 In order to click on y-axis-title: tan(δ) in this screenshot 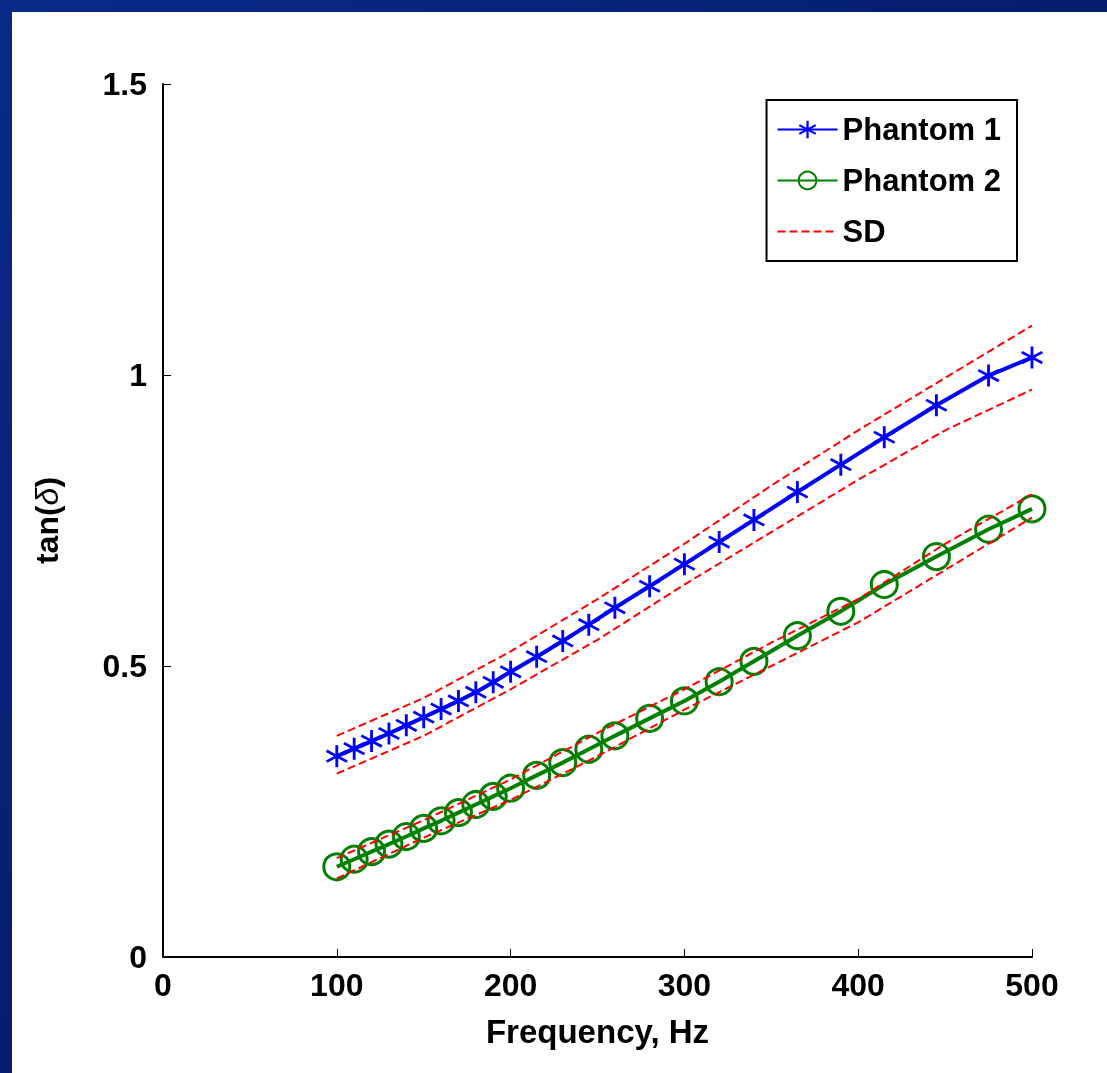, I will do `click(47, 520)`.